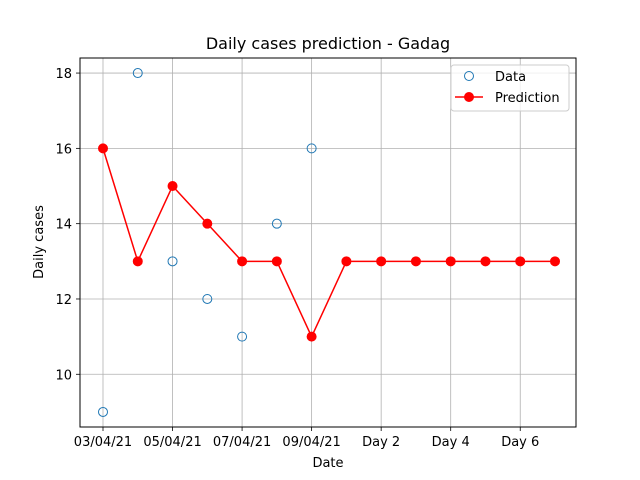  I want to click on chart-title: Daily cases prediction - Gadag, so click(328, 43).